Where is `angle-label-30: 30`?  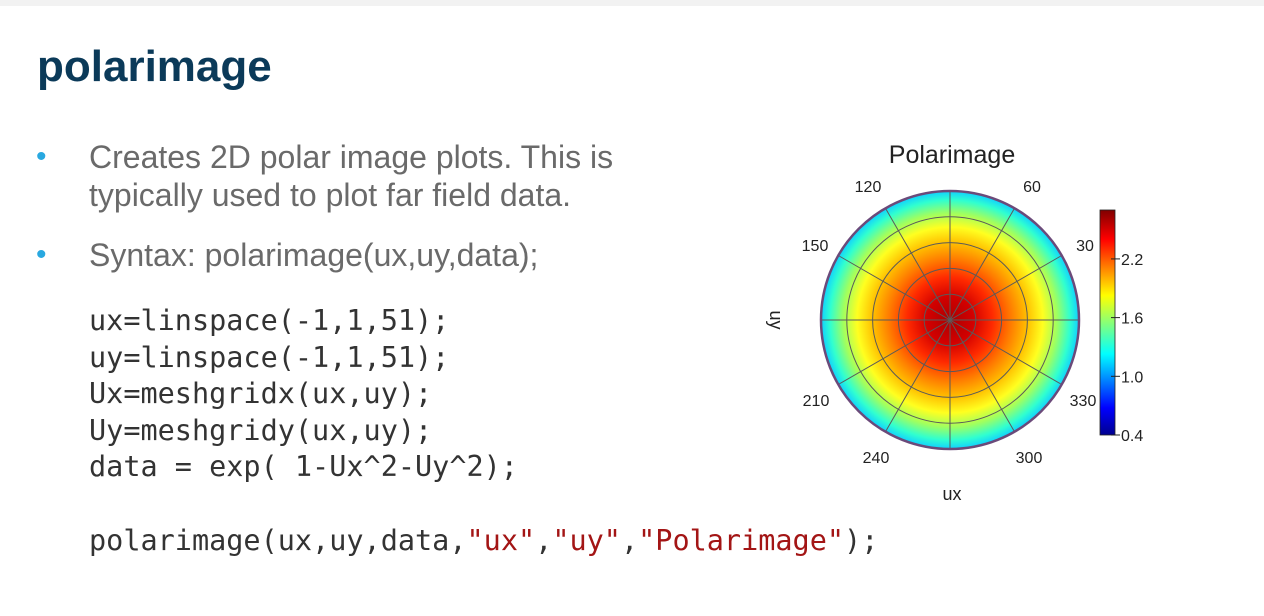 angle-label-30: 30 is located at coordinates (1085, 246).